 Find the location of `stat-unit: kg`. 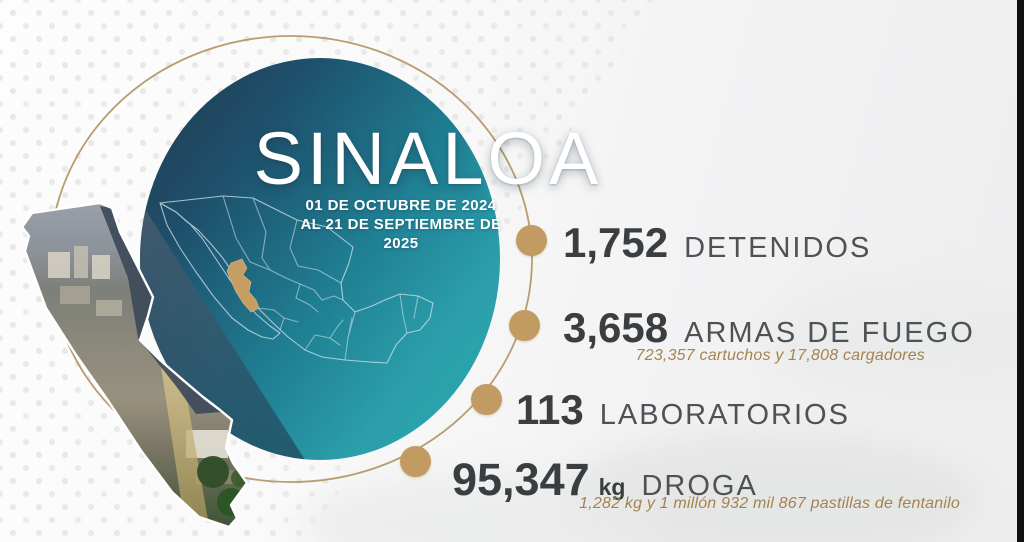

stat-unit: kg is located at coordinates (612, 487).